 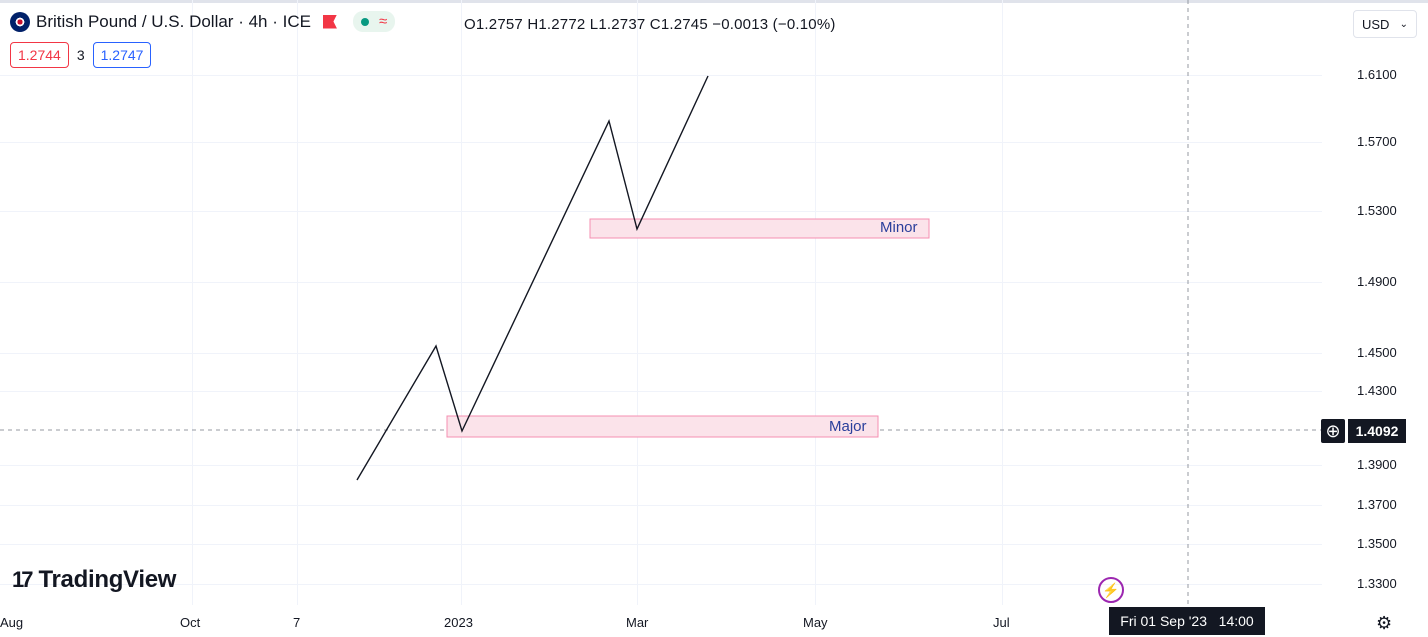 I want to click on y-axis-label: 1.5700, so click(x=1377, y=141).